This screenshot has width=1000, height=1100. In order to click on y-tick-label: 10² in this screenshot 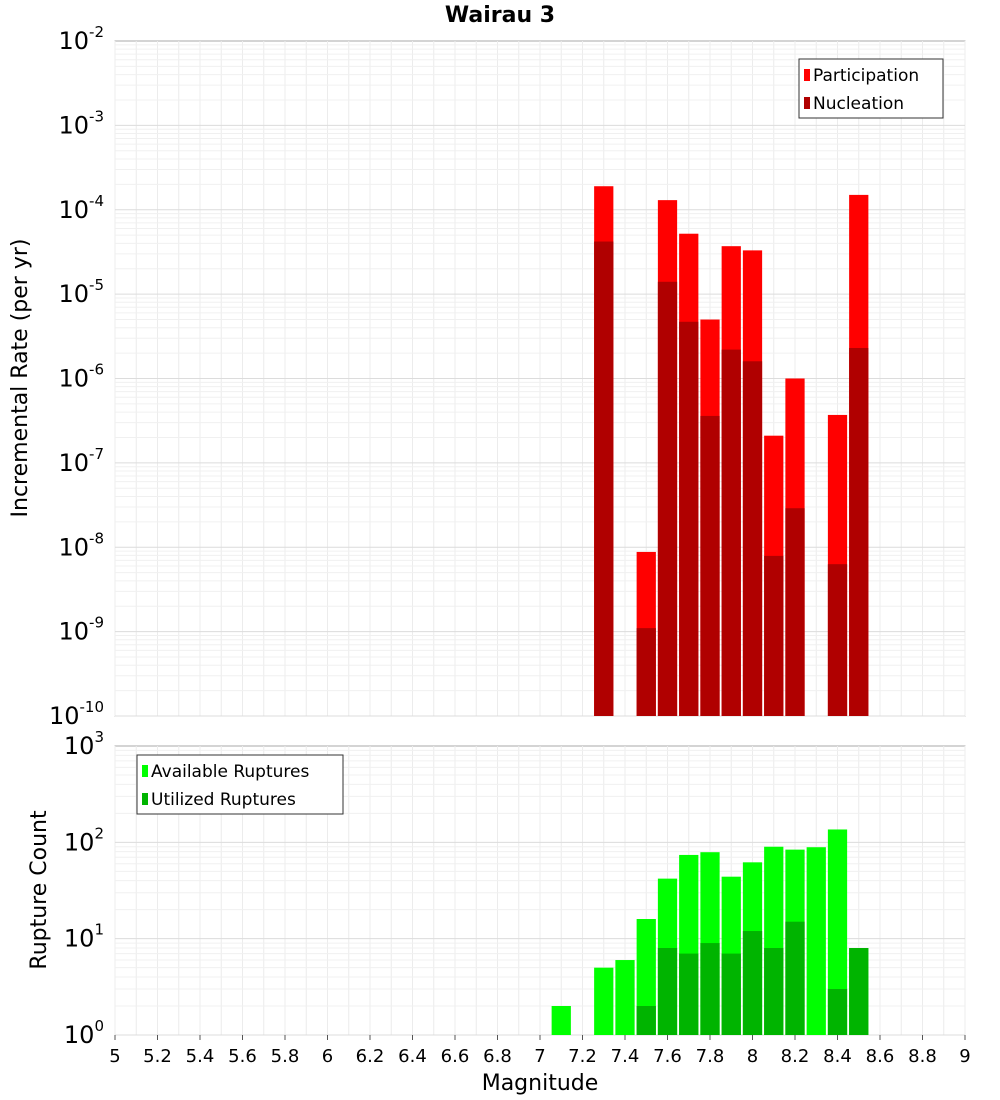, I will do `click(84, 840)`.